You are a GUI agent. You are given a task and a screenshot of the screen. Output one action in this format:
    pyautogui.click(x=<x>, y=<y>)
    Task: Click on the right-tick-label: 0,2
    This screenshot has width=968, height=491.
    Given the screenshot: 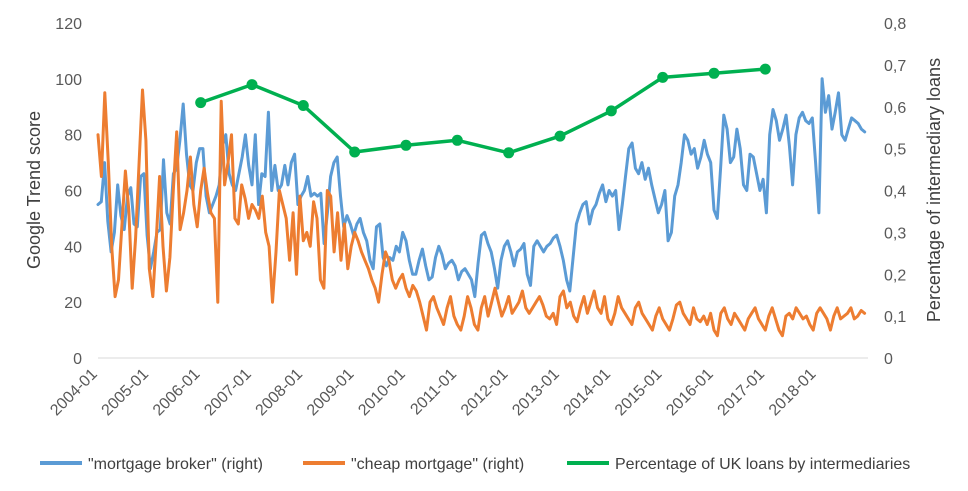 What is the action you would take?
    pyautogui.click(x=895, y=275)
    